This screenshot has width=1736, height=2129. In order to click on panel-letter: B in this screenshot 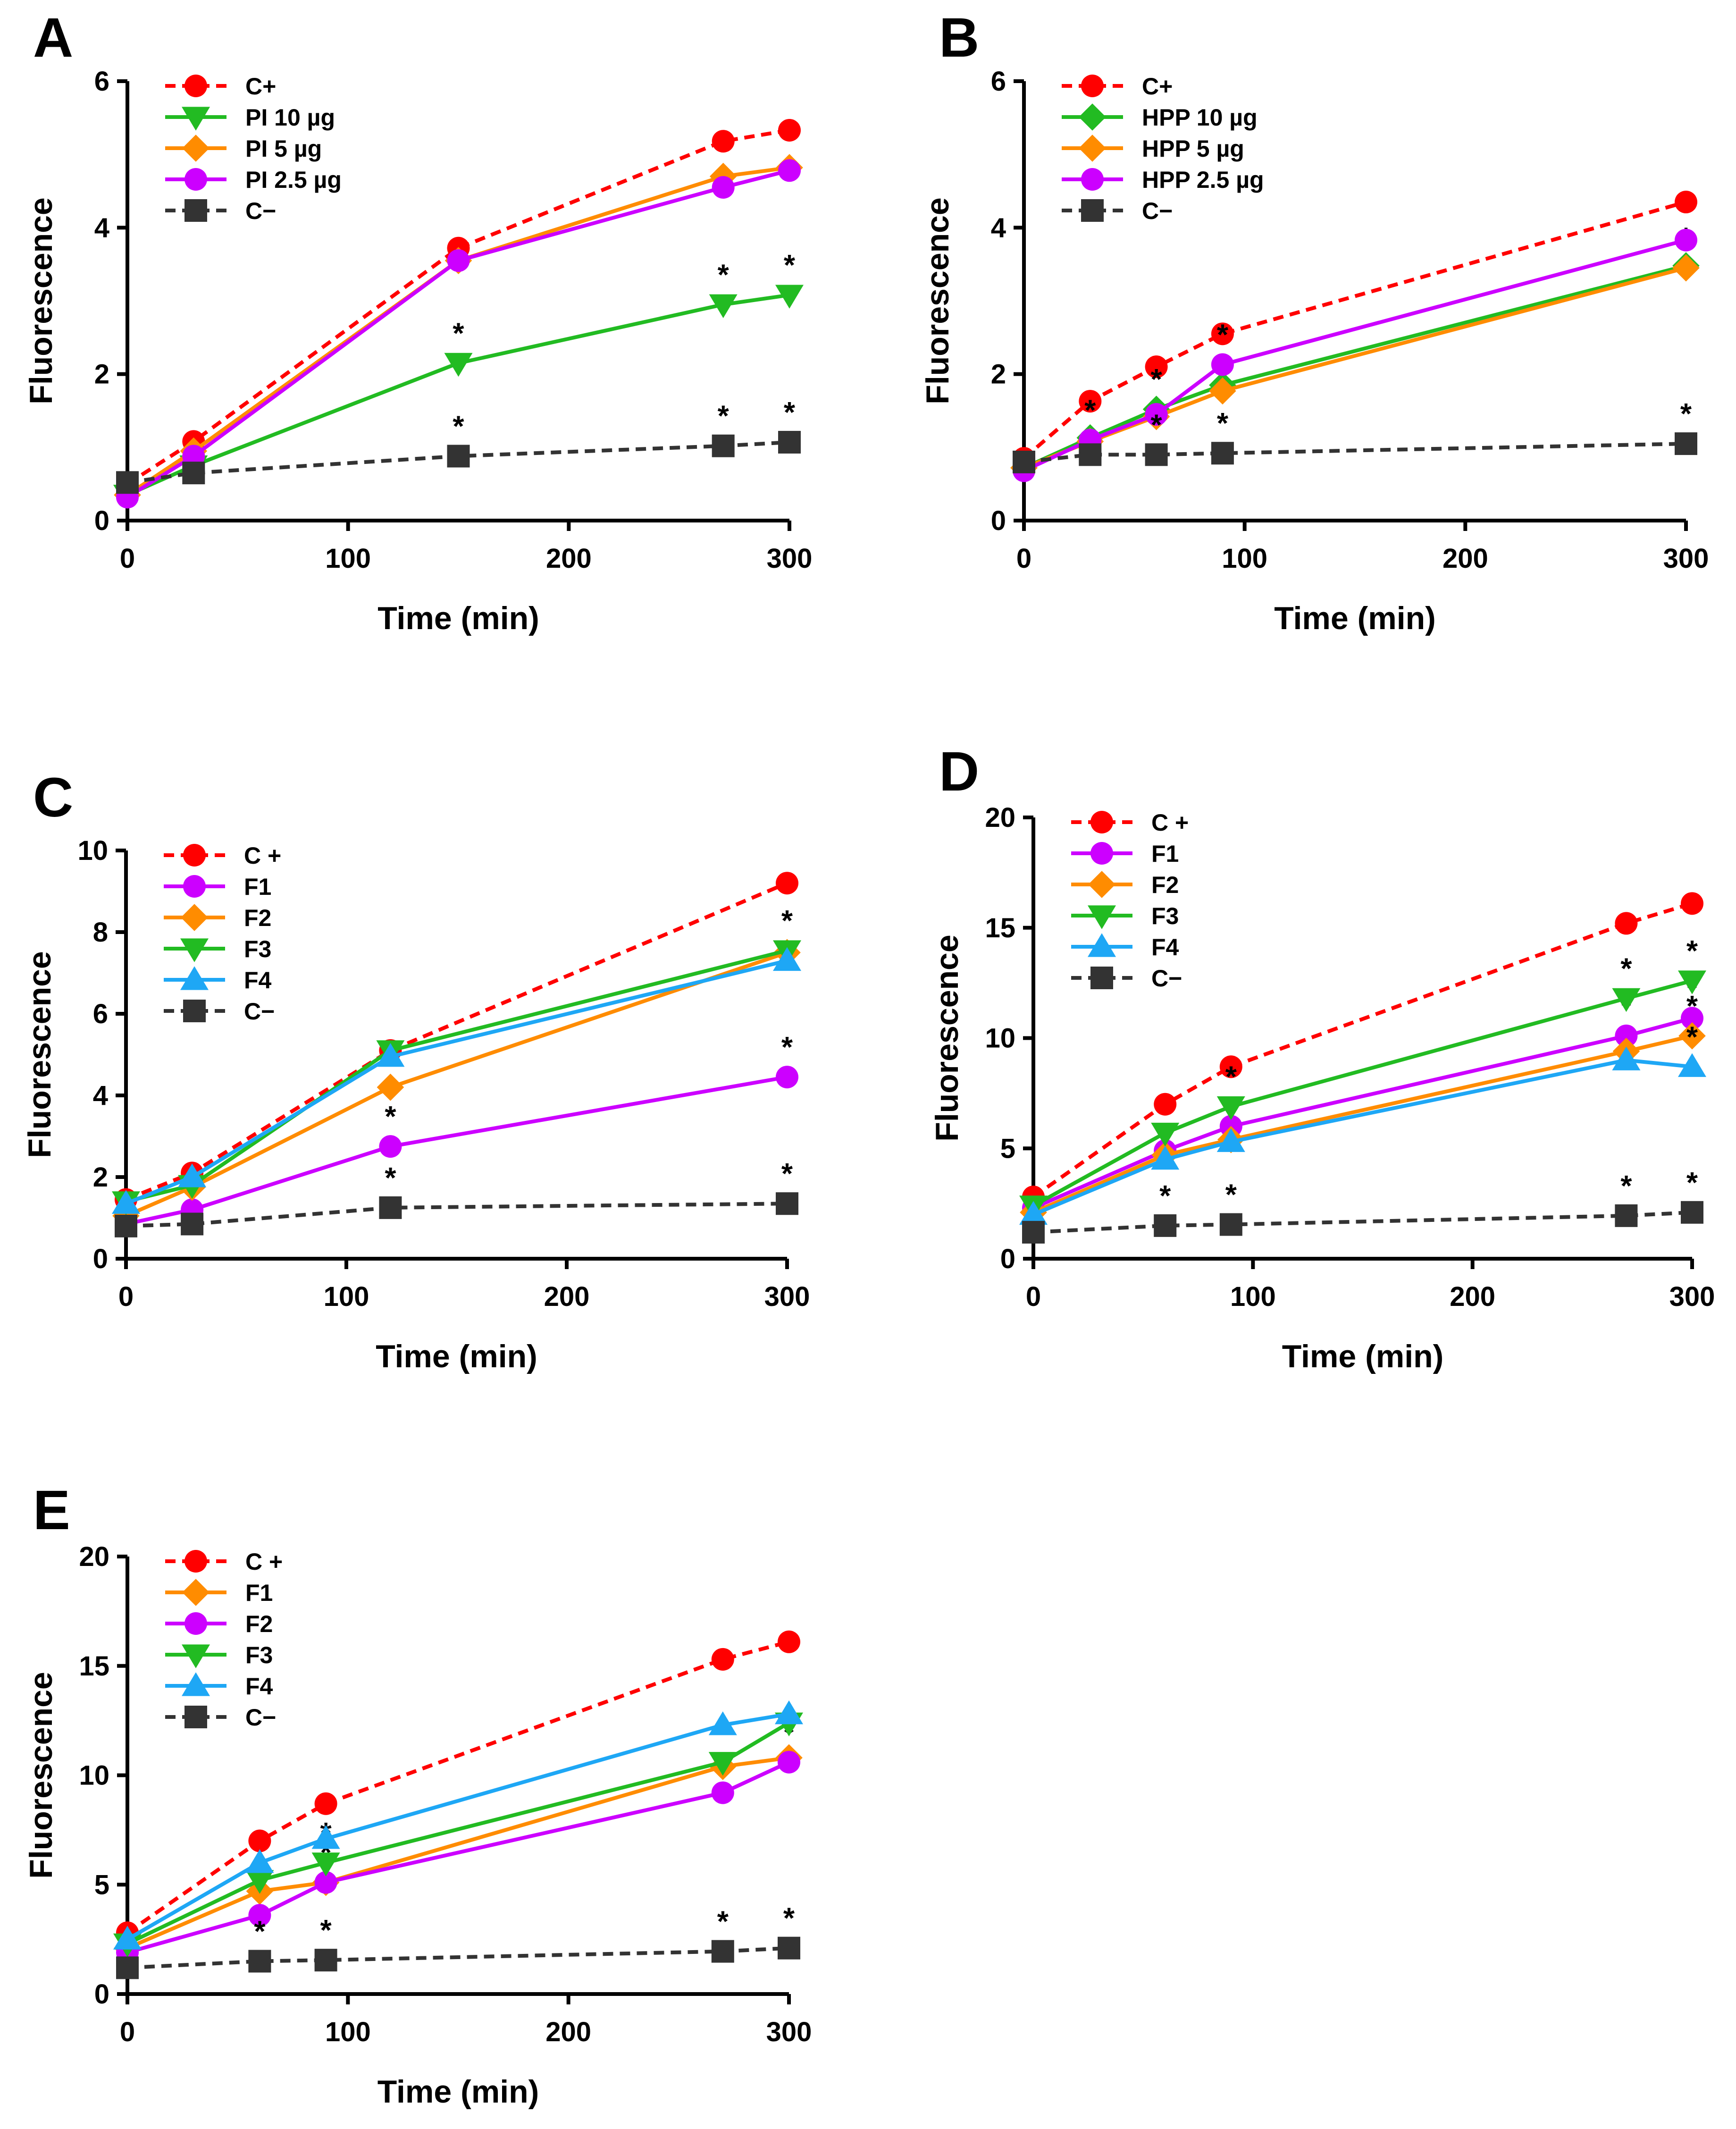, I will do `click(959, 38)`.